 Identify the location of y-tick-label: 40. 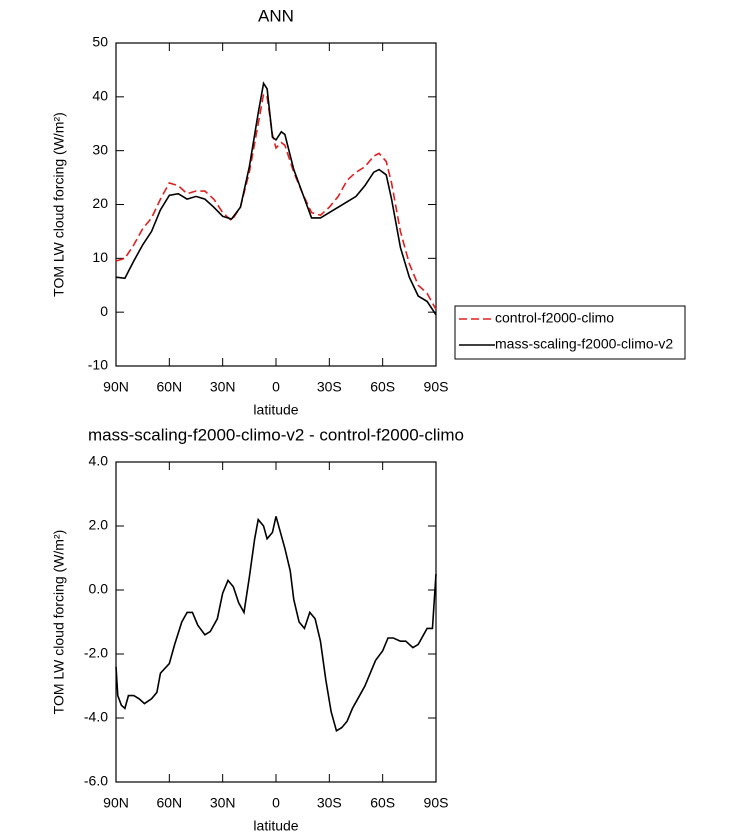
(100, 96).